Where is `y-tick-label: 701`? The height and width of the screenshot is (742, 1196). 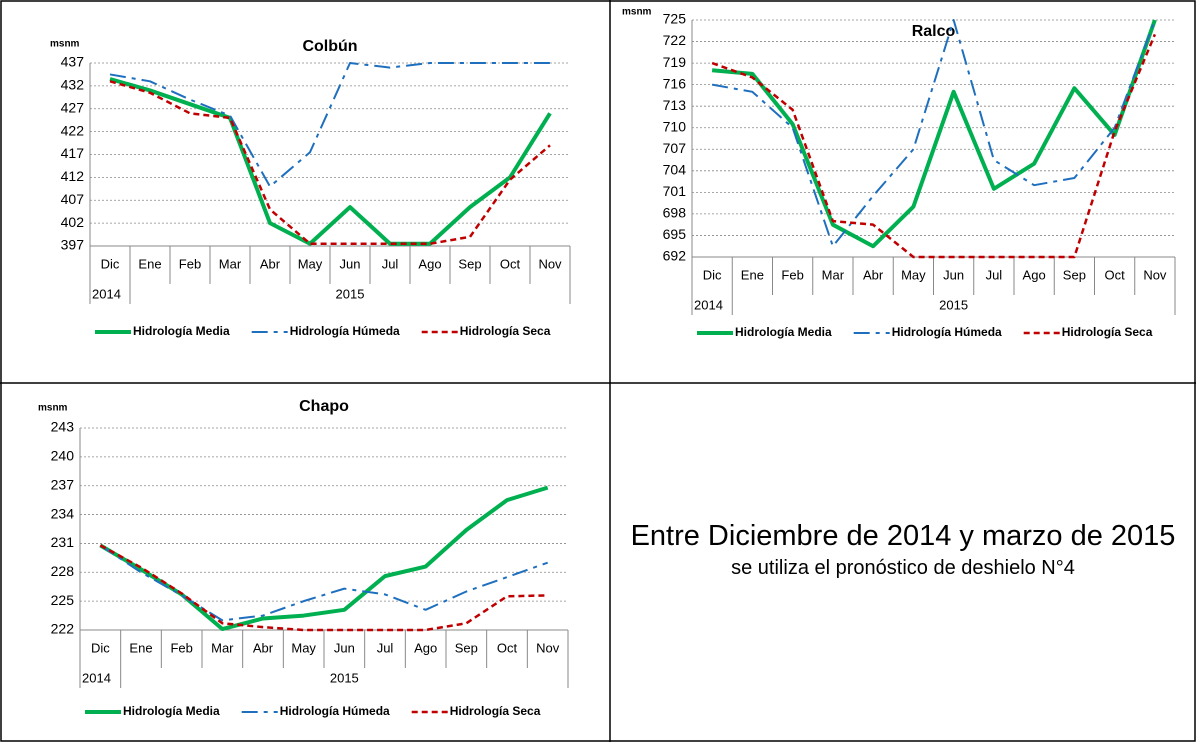 y-tick-label: 701 is located at coordinates (675, 191).